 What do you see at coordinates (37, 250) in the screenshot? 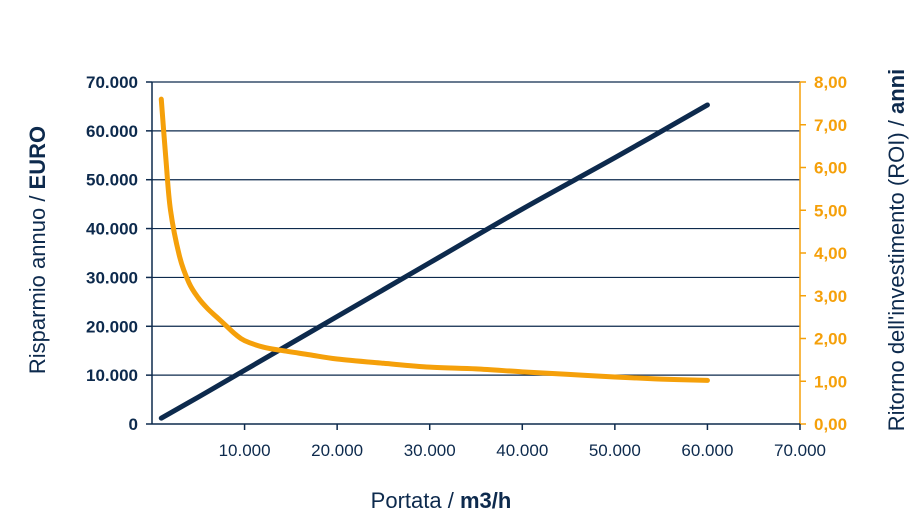
I see `left-axis-title: Risparmio annuo / EURO` at bounding box center [37, 250].